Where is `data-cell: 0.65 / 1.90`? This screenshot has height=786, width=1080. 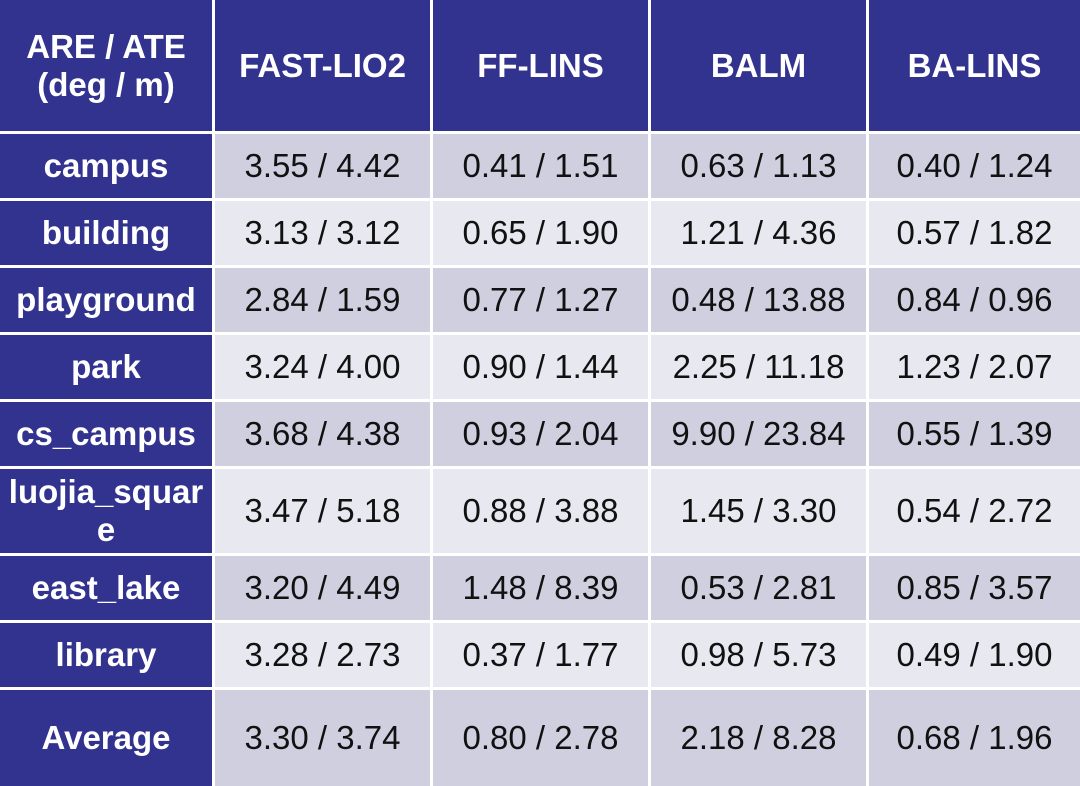
data-cell: 0.65 / 1.90 is located at coordinates (540, 233).